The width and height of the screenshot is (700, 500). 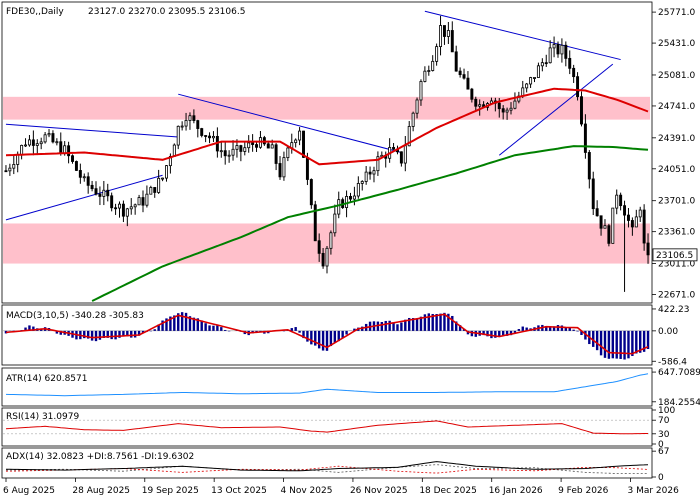 I want to click on macd-tick-label: 0.00, so click(x=668, y=332).